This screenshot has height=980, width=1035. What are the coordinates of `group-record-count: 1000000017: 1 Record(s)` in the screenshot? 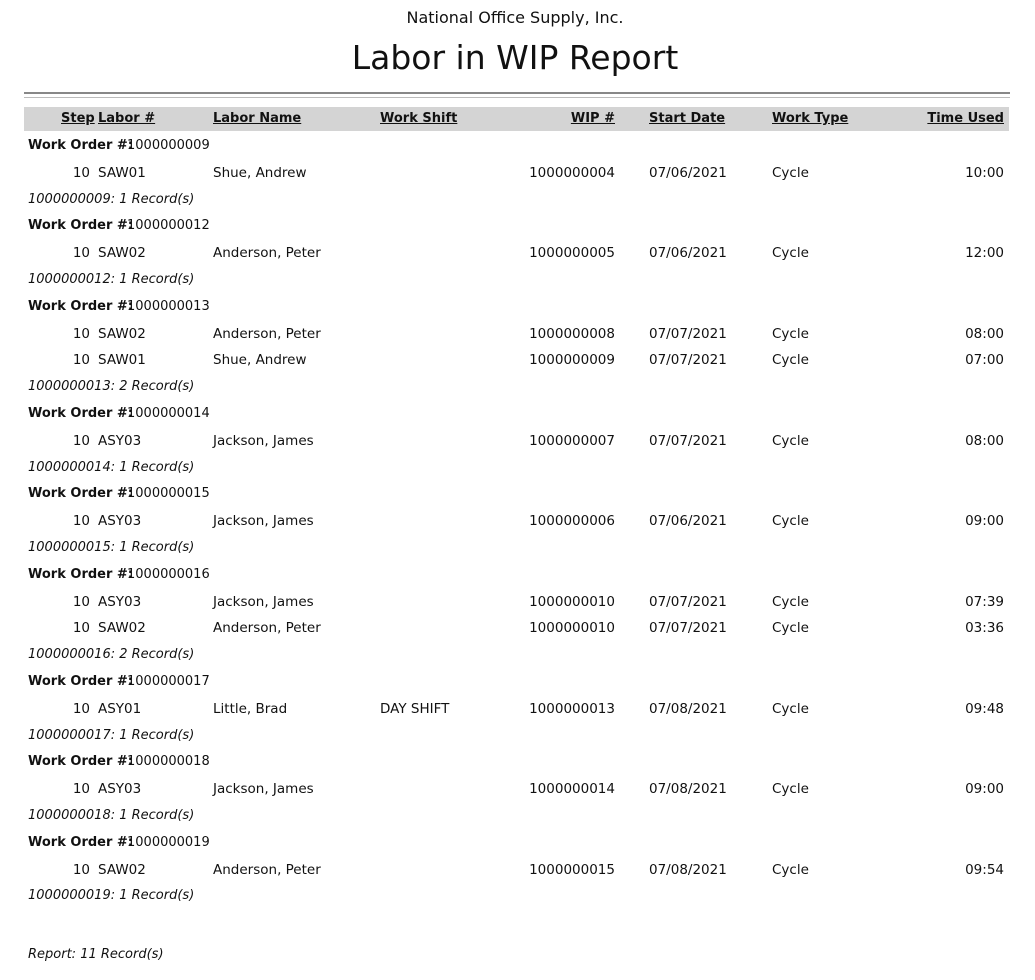 It's located at (111, 735).